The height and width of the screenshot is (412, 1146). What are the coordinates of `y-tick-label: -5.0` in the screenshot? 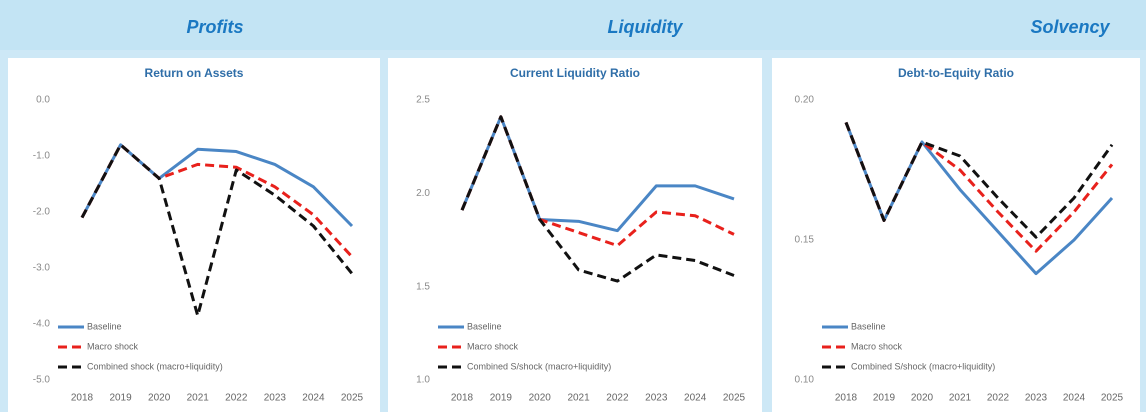 It's located at (42, 380).